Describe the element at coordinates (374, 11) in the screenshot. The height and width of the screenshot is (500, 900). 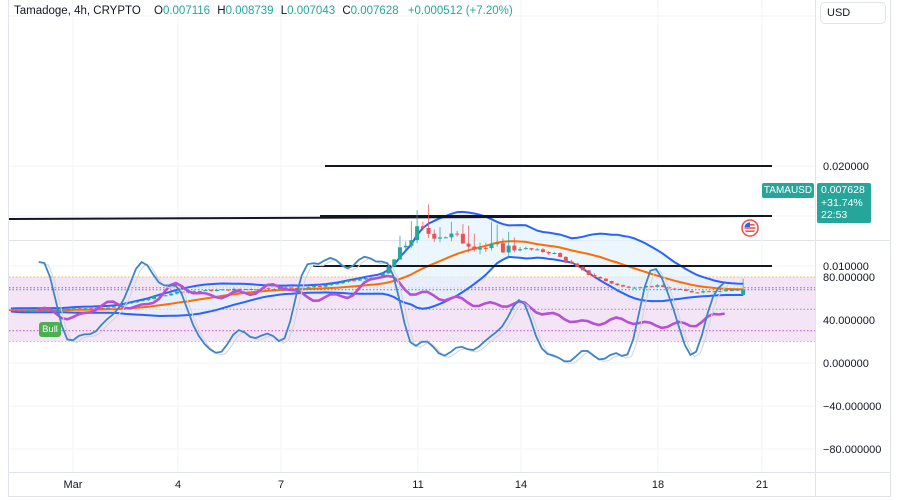
I see `close-value: 0.007628` at that location.